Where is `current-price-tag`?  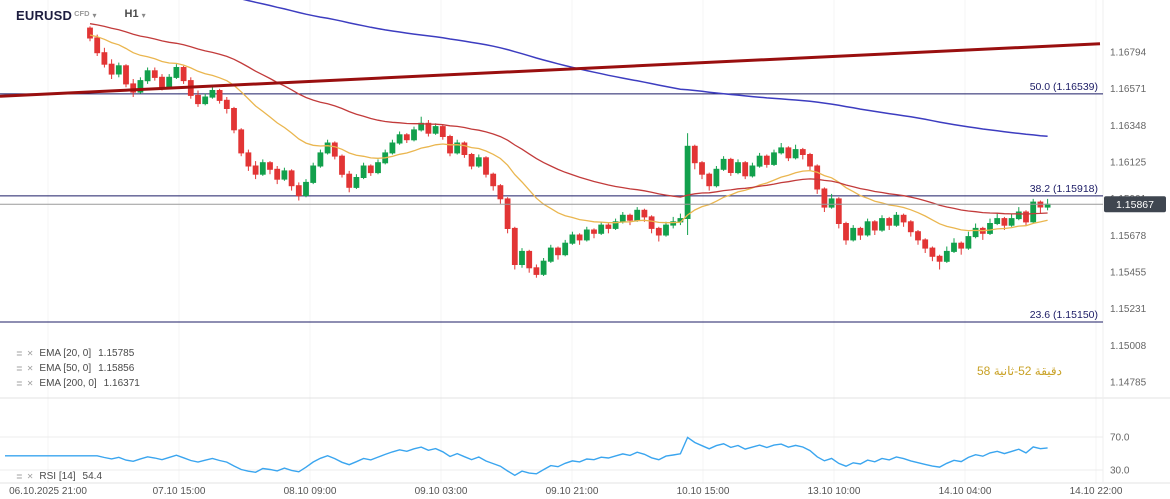
current-price-tag is located at coordinates (1135, 204).